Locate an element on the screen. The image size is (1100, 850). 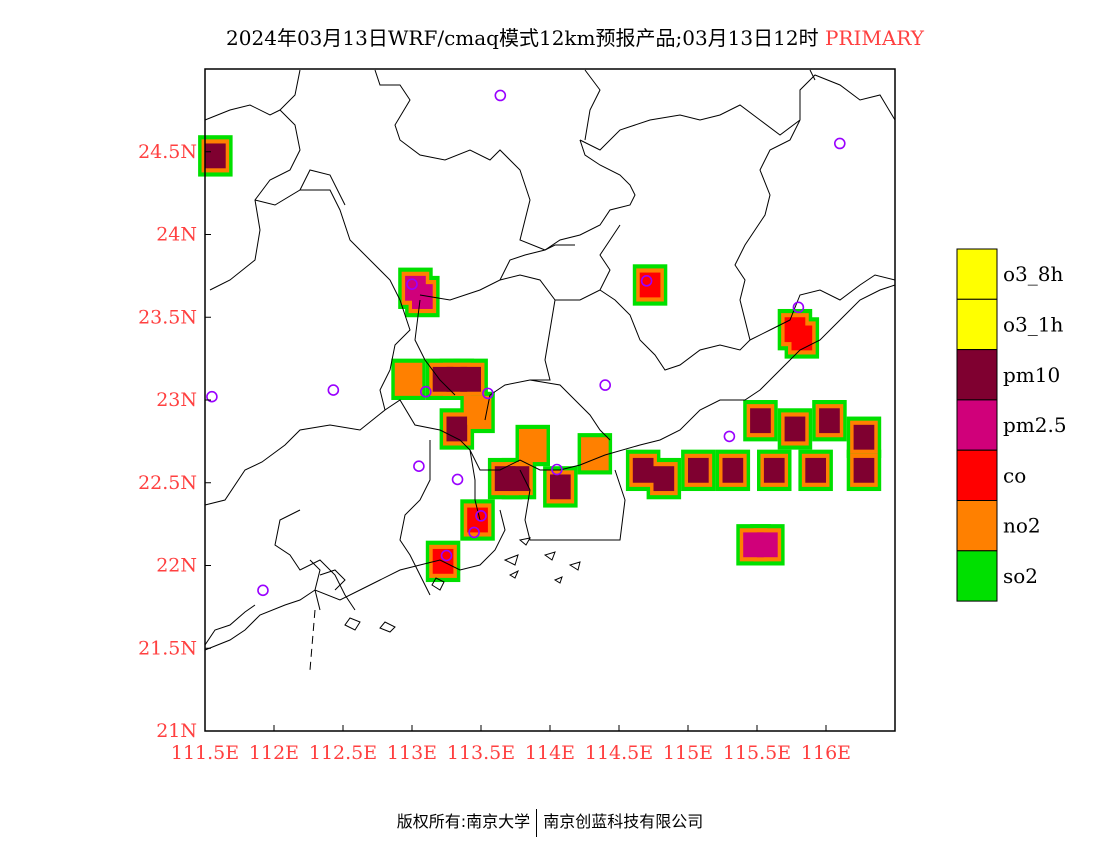
legend-label: pm2.5 is located at coordinates (1035, 425).